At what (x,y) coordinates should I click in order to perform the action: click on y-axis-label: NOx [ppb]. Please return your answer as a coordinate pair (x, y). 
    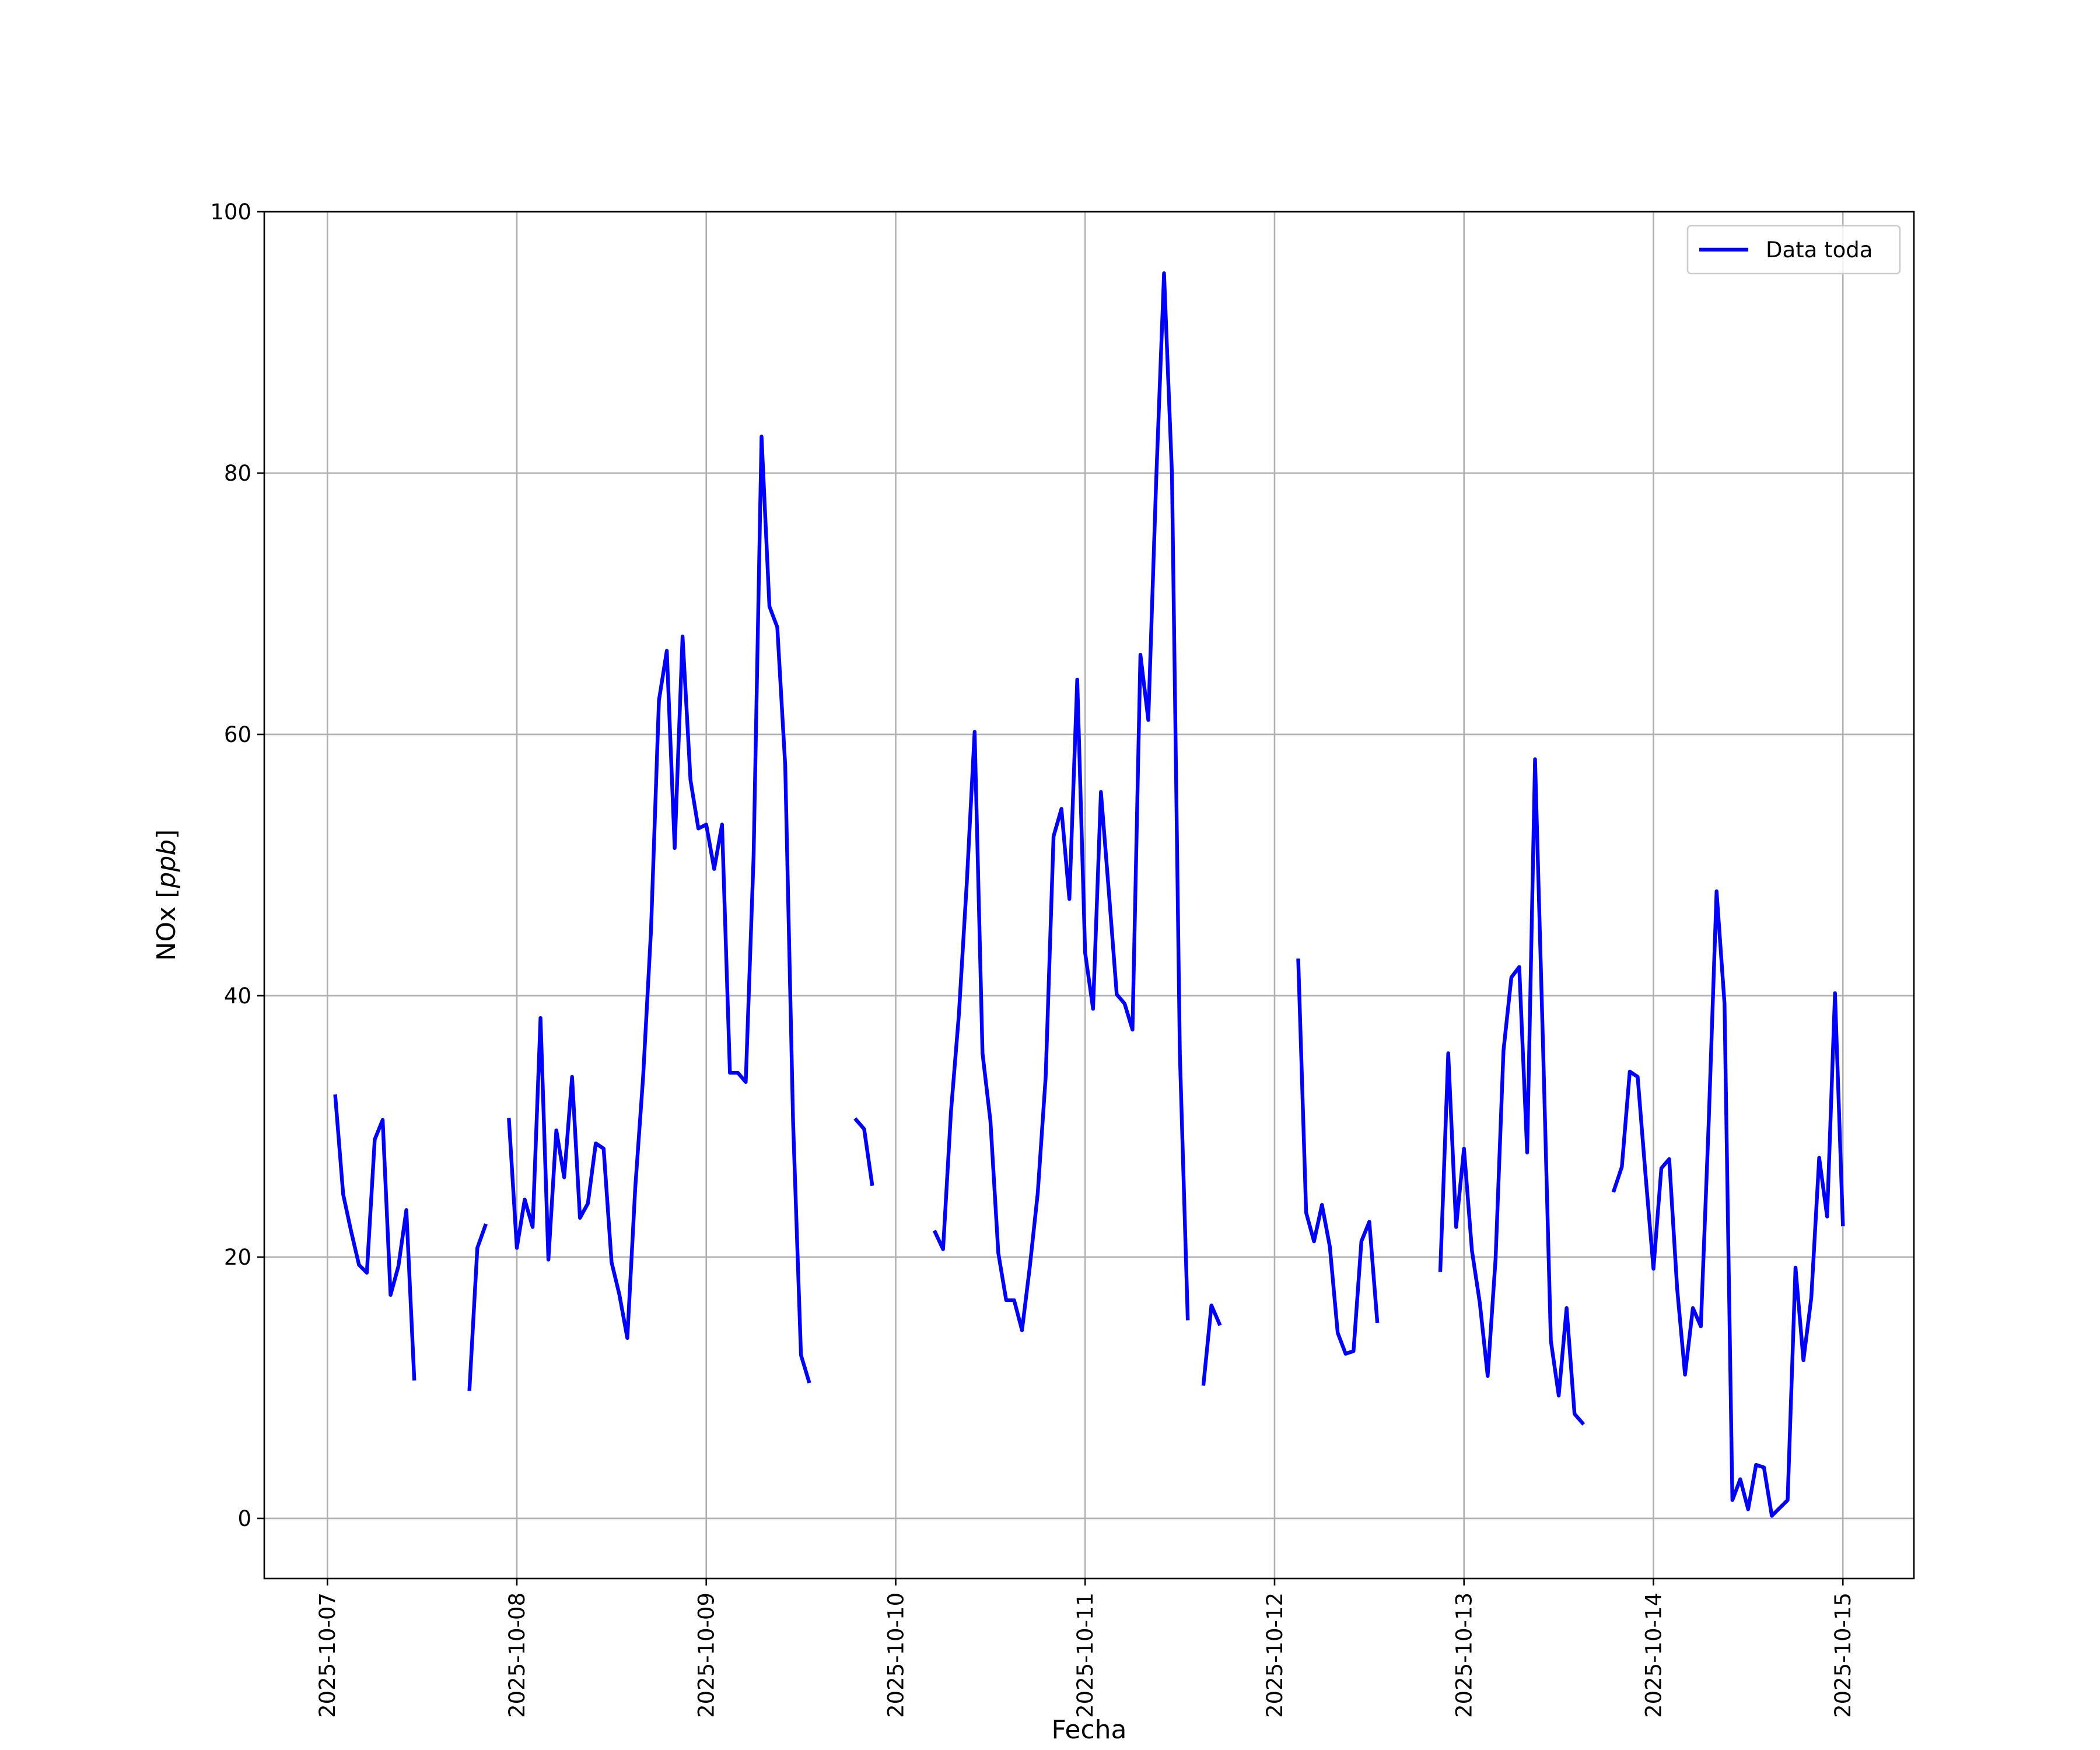
    Looking at the image, I should click on (166, 895).